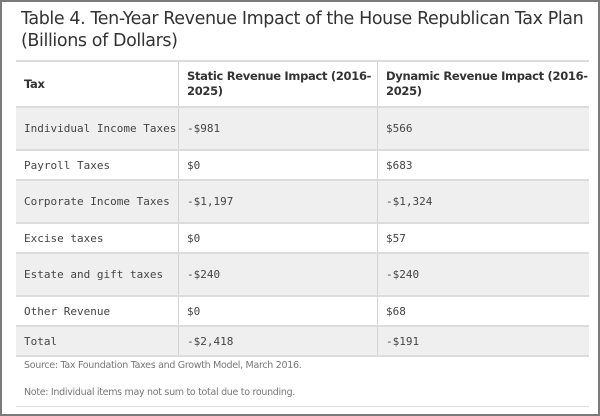 Image resolution: width=600 pixels, height=416 pixels. I want to click on table-total-row: Total -$2,418 -$191, so click(302, 341).